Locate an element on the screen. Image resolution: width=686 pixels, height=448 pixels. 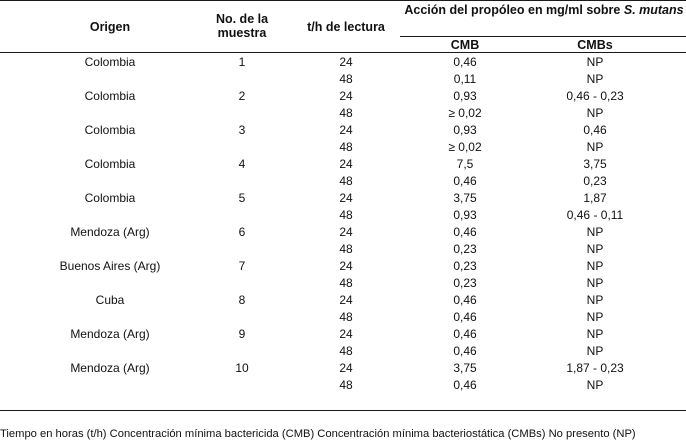
cmb-value-cell: 0,11 is located at coordinates (465, 79).